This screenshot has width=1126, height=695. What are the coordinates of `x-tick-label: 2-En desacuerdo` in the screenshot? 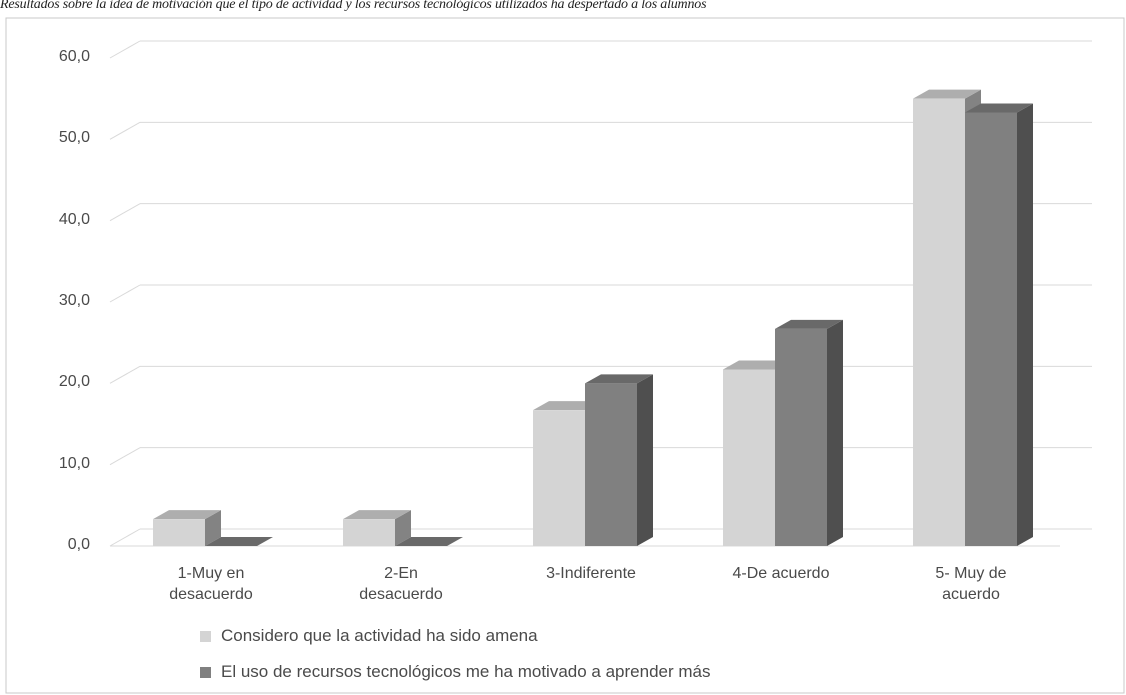 It's located at (401, 584).